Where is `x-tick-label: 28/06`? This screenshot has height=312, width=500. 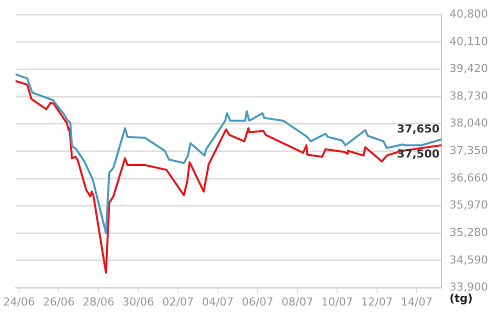 x-tick-label: 28/06 is located at coordinates (98, 301).